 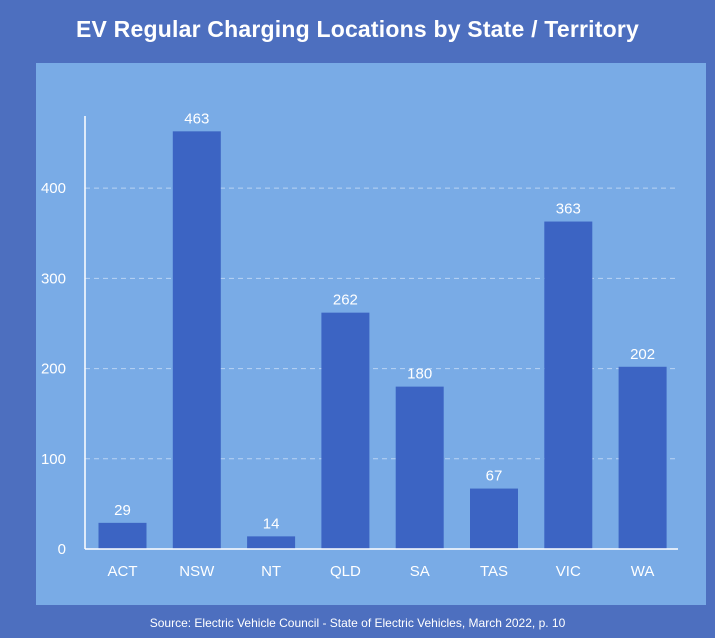 What do you see at coordinates (345, 430) in the screenshot?
I see `bar-qld` at bounding box center [345, 430].